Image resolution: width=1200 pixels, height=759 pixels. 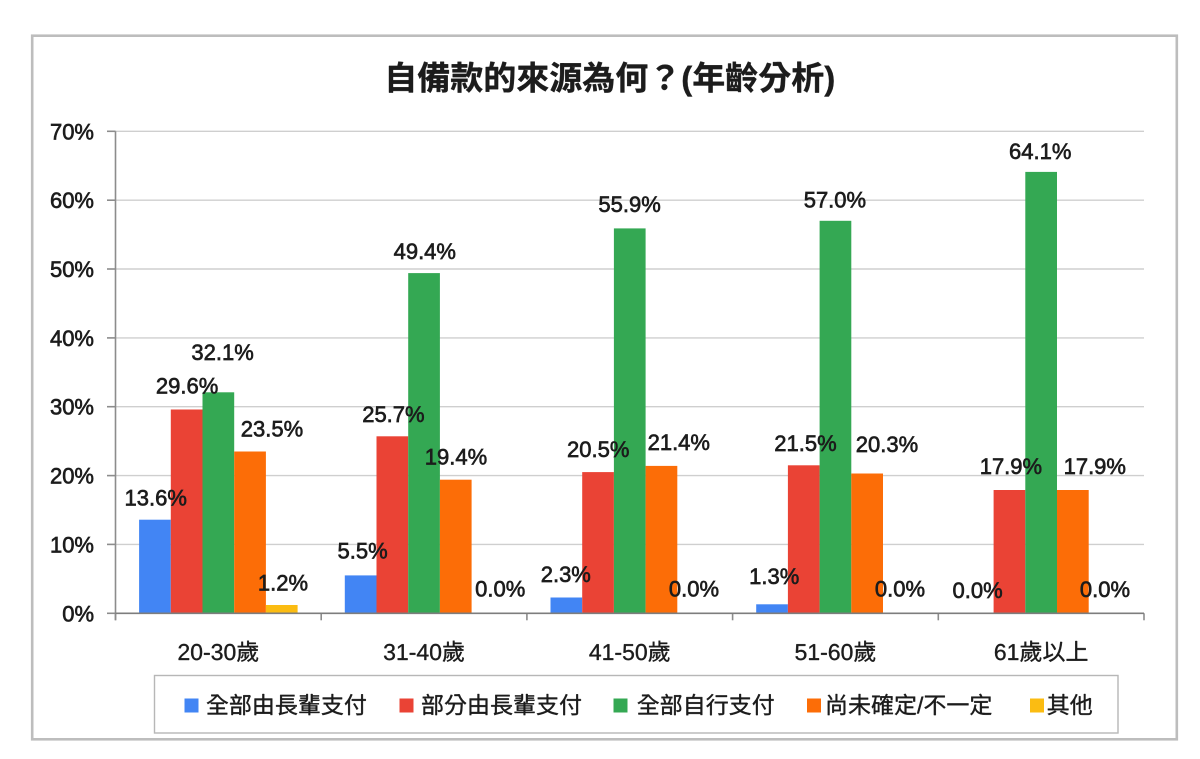 What do you see at coordinates (393, 414) in the screenshot?
I see `svg-text: 25.7%` at bounding box center [393, 414].